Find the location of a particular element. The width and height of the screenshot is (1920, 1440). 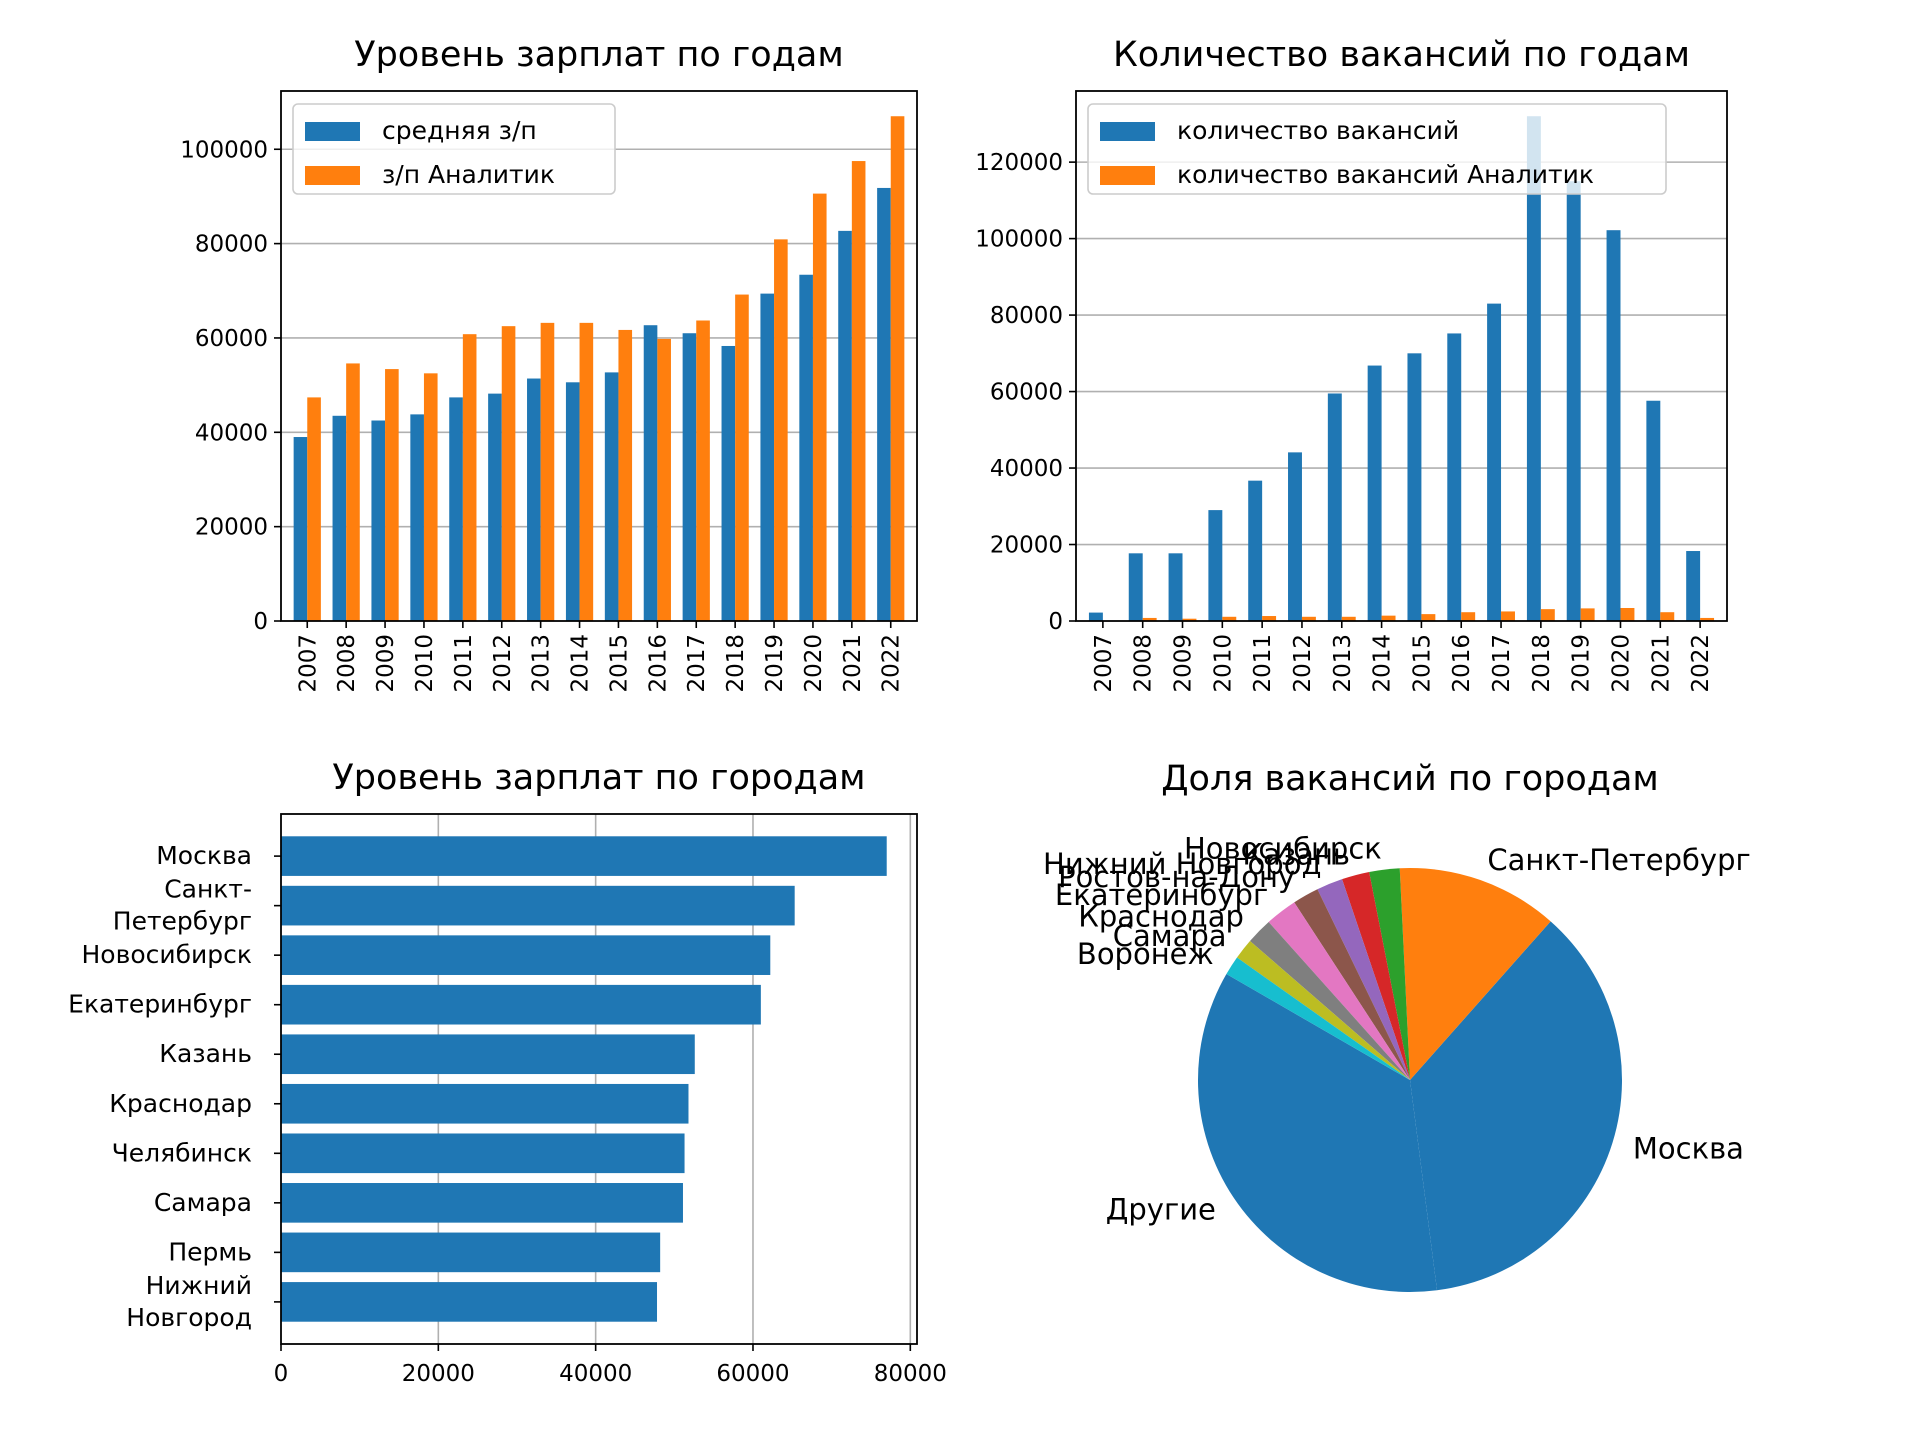

legend-label: количество вакансий Аналитик is located at coordinates (1385, 174).